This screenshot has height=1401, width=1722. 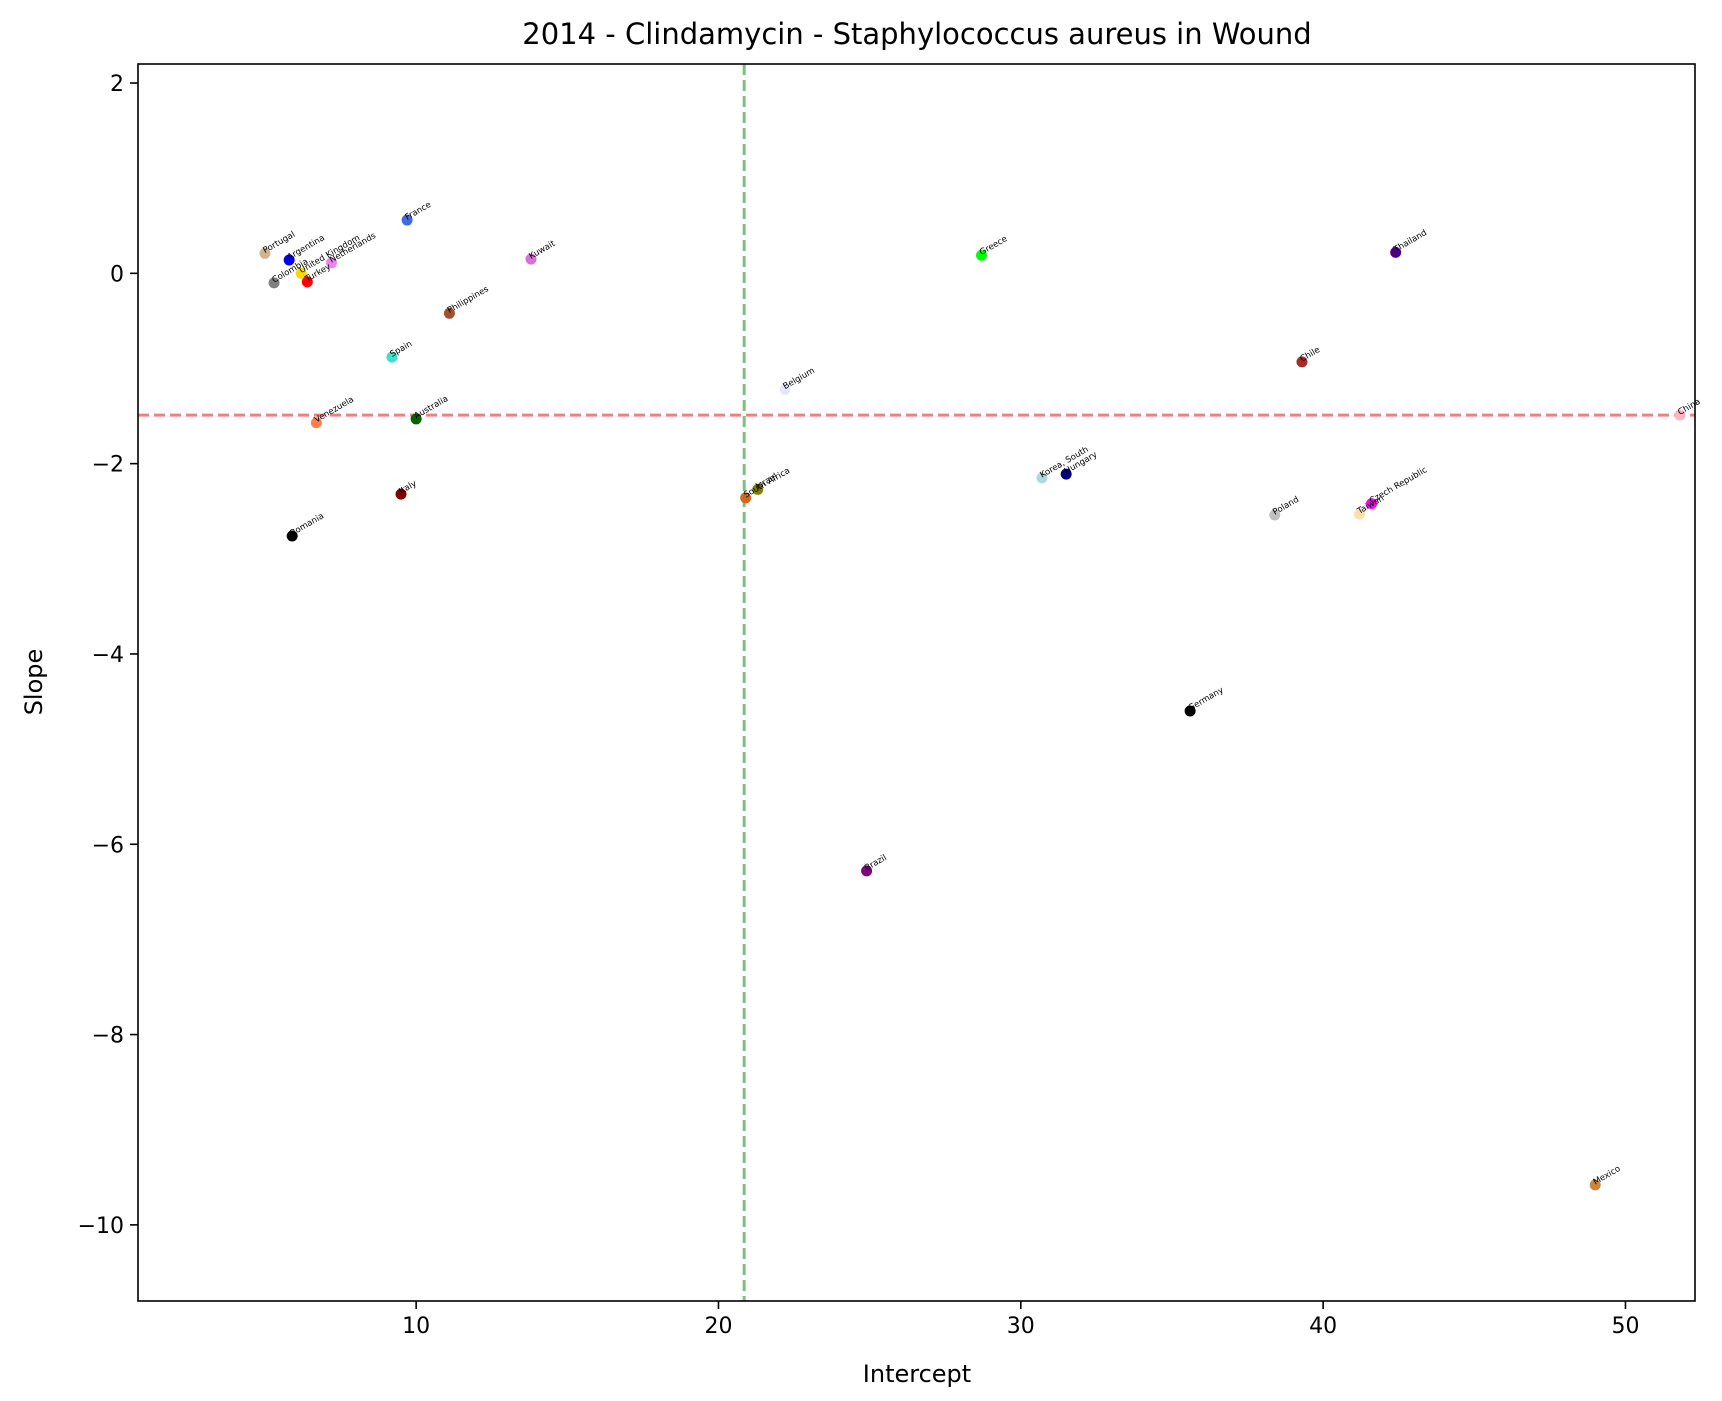 I want to click on x-tick-label: 30, so click(x=1021, y=1326).